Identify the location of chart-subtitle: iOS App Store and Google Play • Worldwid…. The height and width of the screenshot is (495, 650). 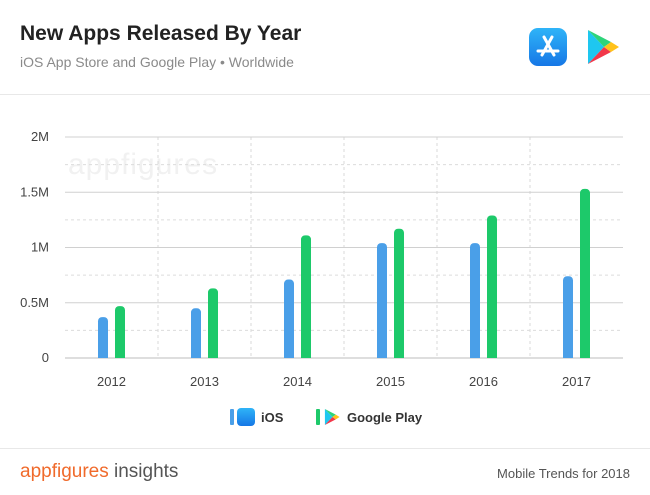
(157, 62).